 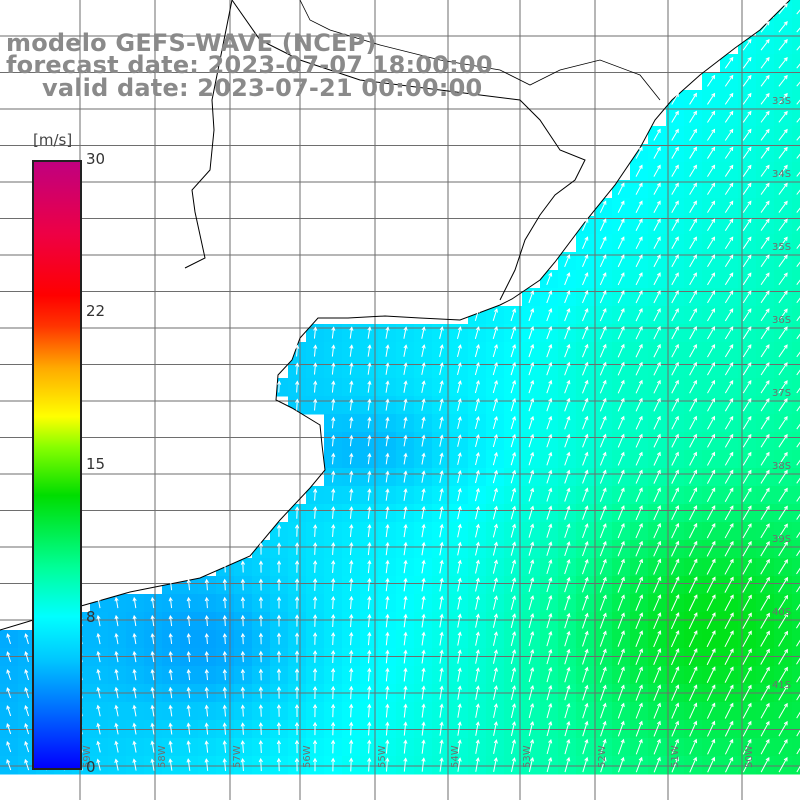 I want to click on colorbar-tick-label: 0, so click(x=91, y=767).